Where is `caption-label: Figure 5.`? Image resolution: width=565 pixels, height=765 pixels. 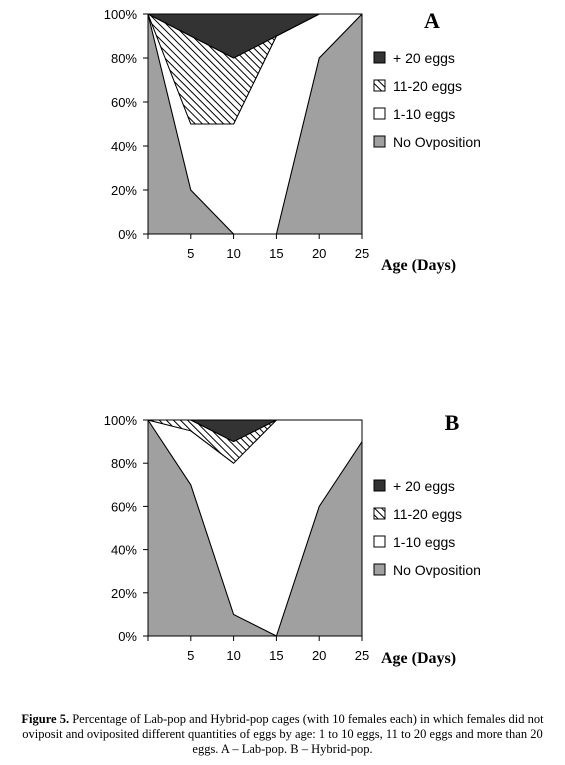 caption-label: Figure 5. is located at coordinates (45, 719).